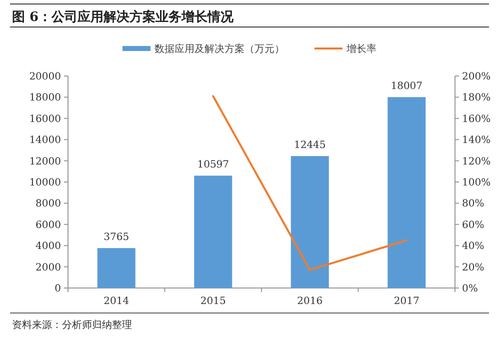 The width and height of the screenshot is (499, 340). What do you see at coordinates (45, 98) in the screenshot?
I see `y-tick-label: 18000` at bounding box center [45, 98].